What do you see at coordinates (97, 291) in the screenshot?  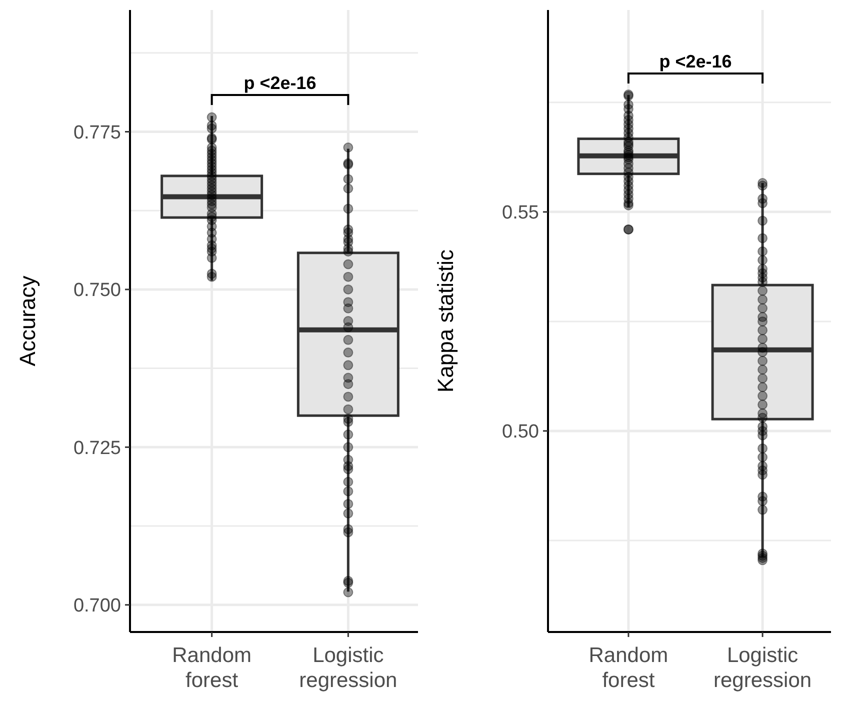 I see `y-tick-label: 0.750` at bounding box center [97, 291].